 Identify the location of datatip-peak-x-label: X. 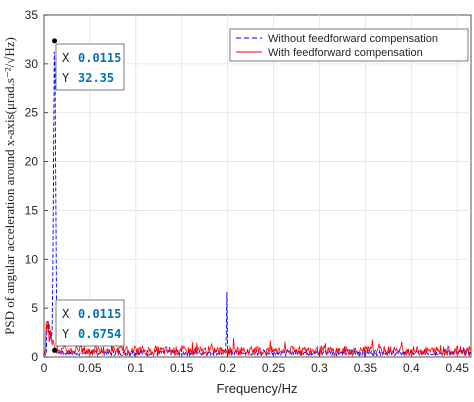
(66, 58).